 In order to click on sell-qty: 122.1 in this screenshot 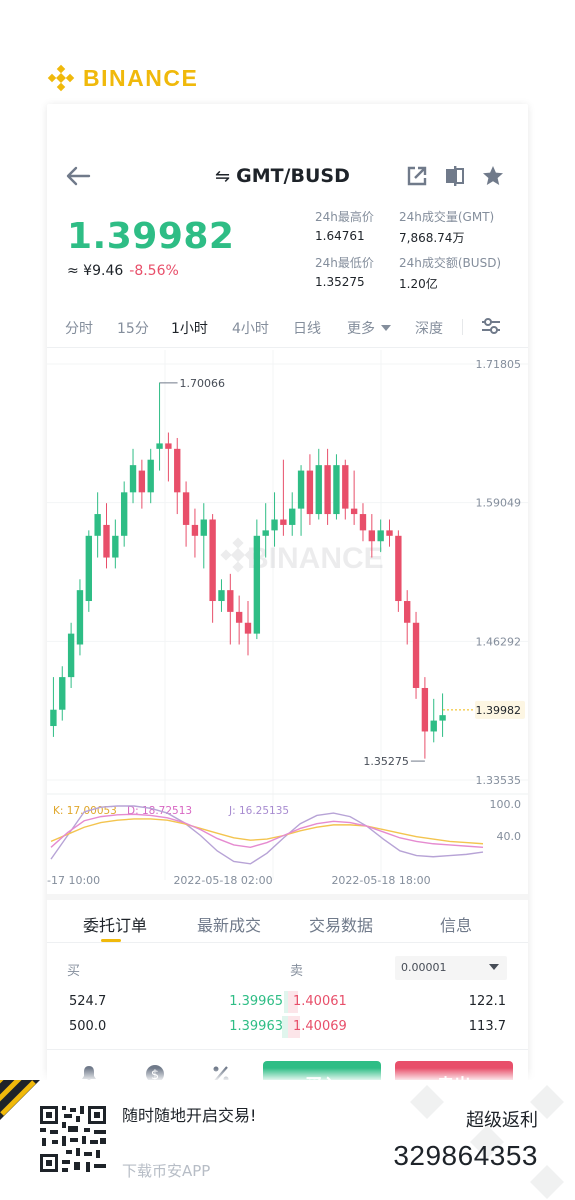, I will do `click(487, 1001)`.